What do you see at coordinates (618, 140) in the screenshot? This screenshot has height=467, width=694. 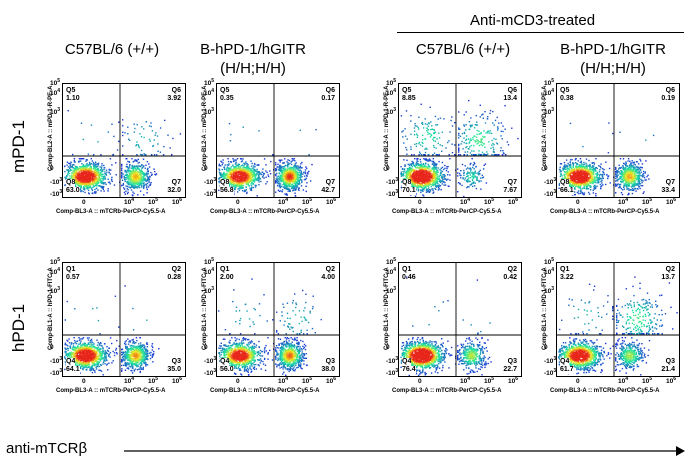 I see `flow-plot-panel: Q5 0.38 Q6 0.19 Q7 33.4 Q8 66.1` at bounding box center [618, 140].